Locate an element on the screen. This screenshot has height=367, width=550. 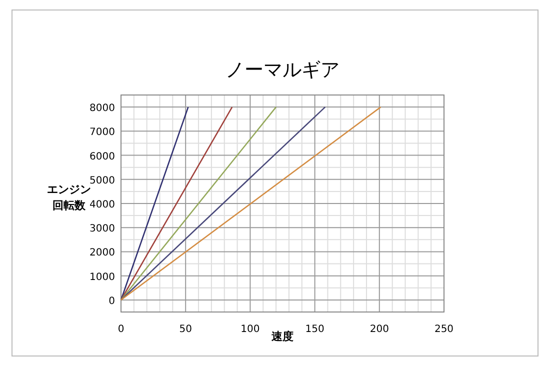
x-tick-label: 50 is located at coordinates (185, 329).